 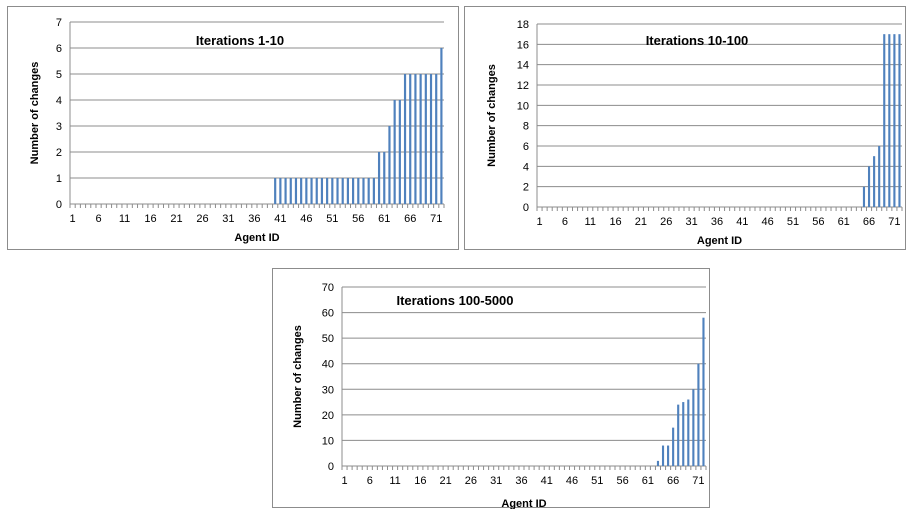 What do you see at coordinates (59, 153) in the screenshot?
I see `y-tick-label: 2` at bounding box center [59, 153].